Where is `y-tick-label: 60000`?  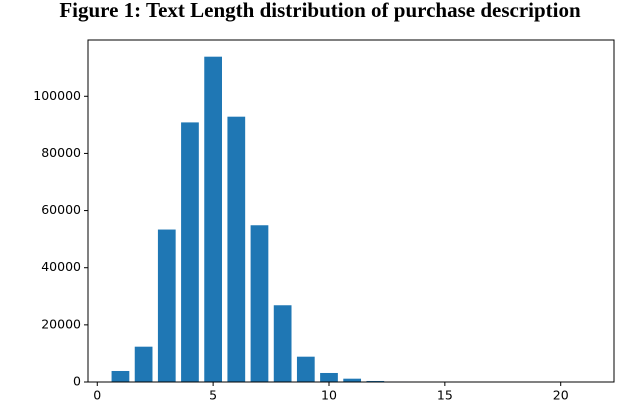
y-tick-label: 60000 is located at coordinates (61, 209).